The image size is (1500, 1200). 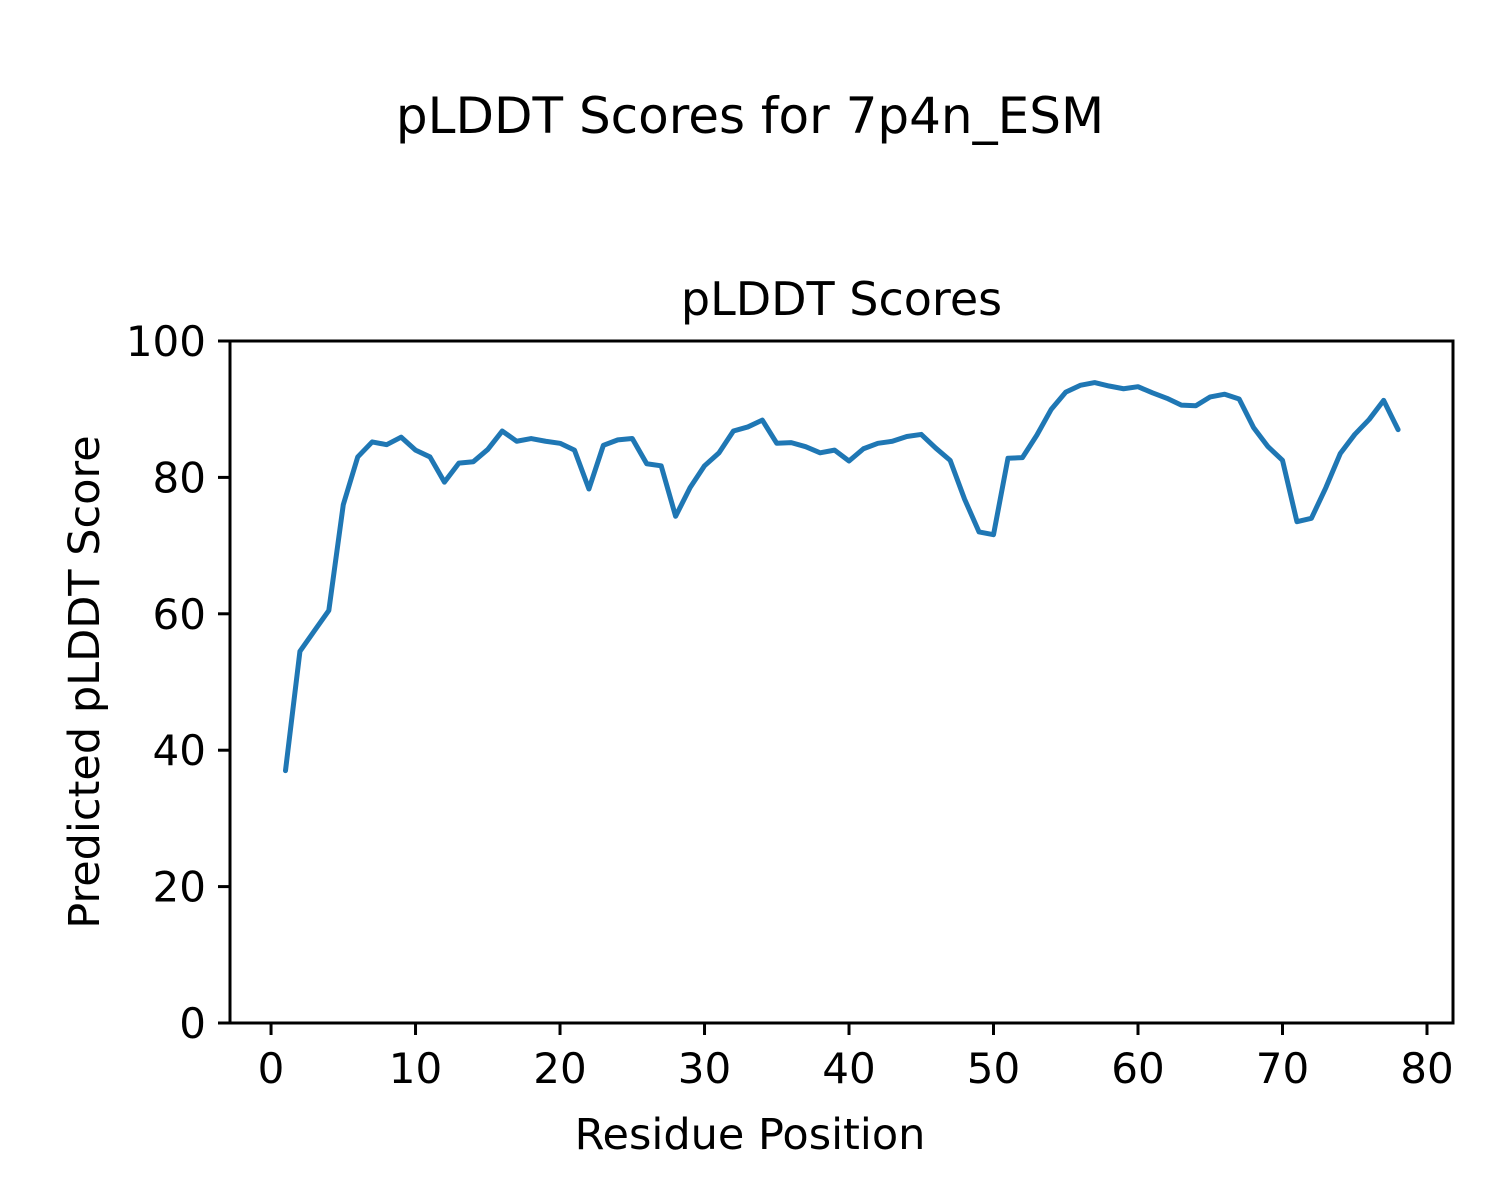 I want to click on y-tick-label: 60, so click(x=179, y=614).